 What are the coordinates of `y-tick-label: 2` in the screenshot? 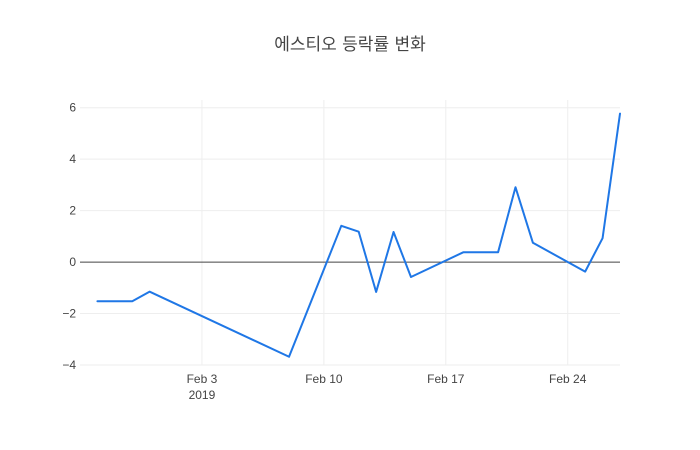 It's located at (72, 211).